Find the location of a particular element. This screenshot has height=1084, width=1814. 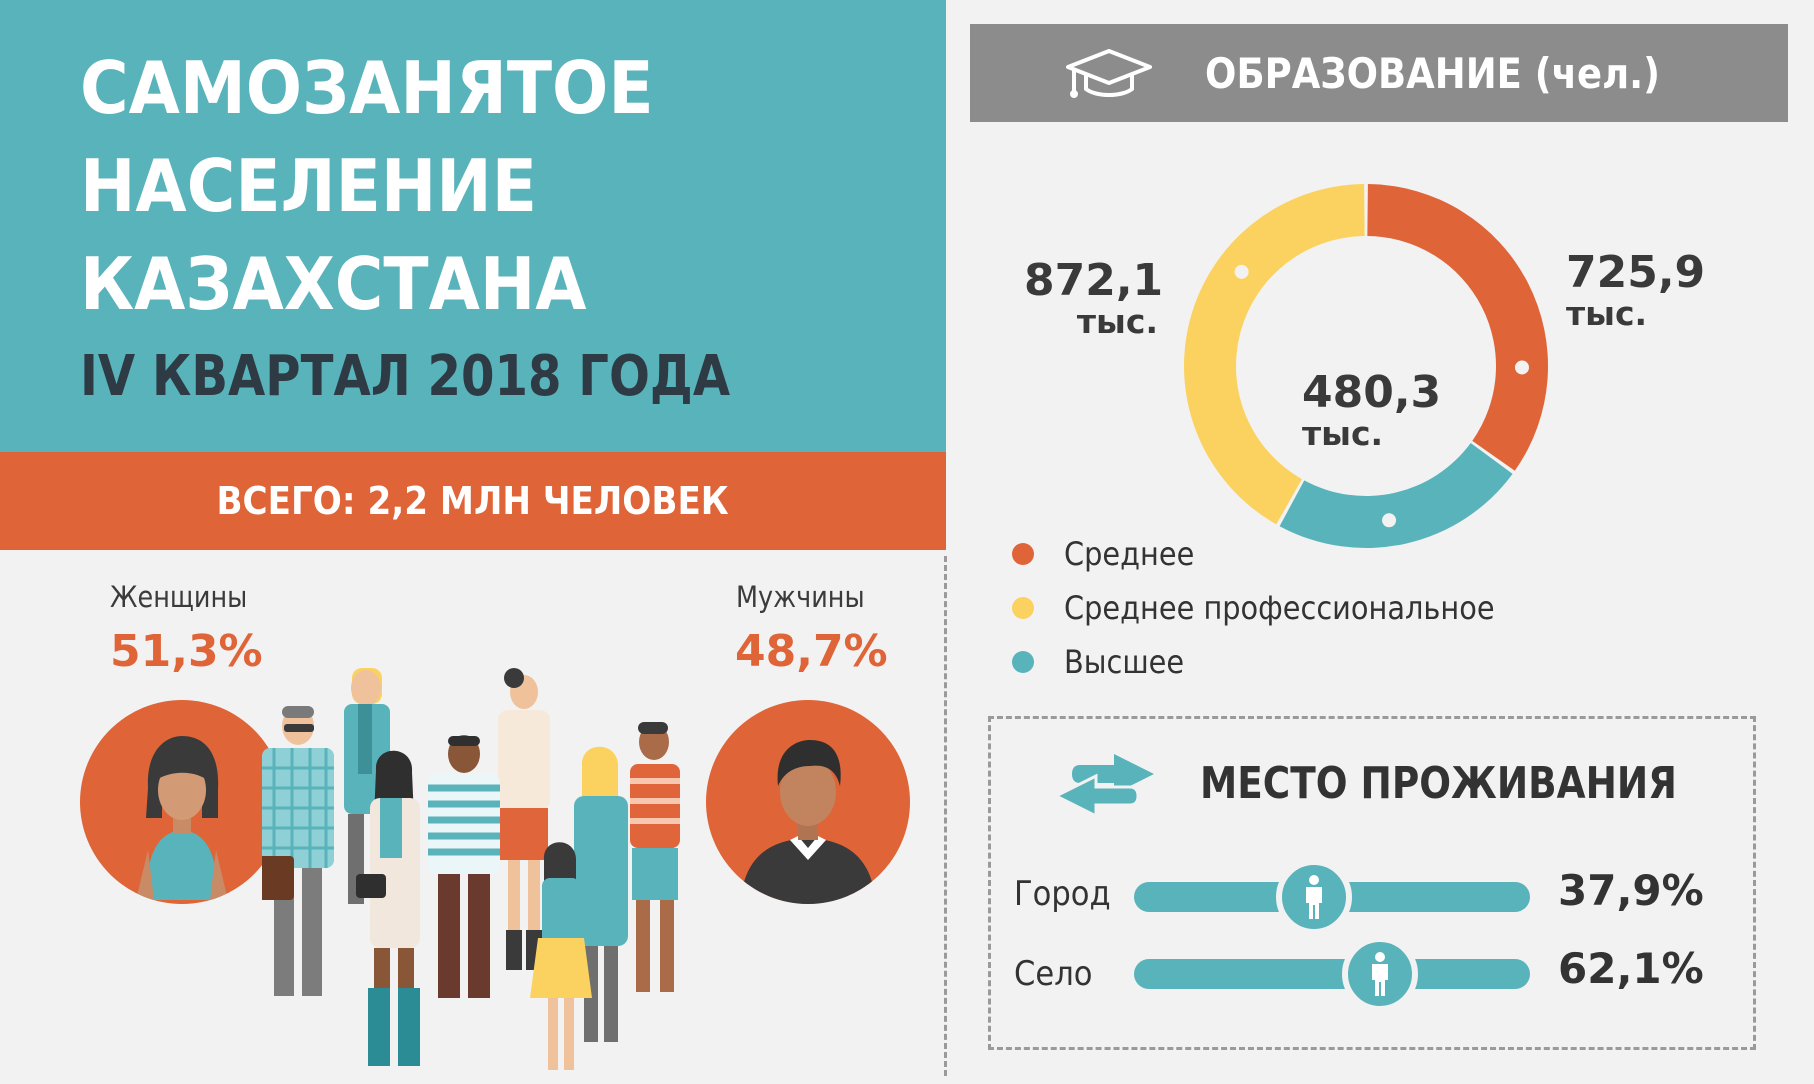

legend-dot-higher is located at coordinates (1023, 662).